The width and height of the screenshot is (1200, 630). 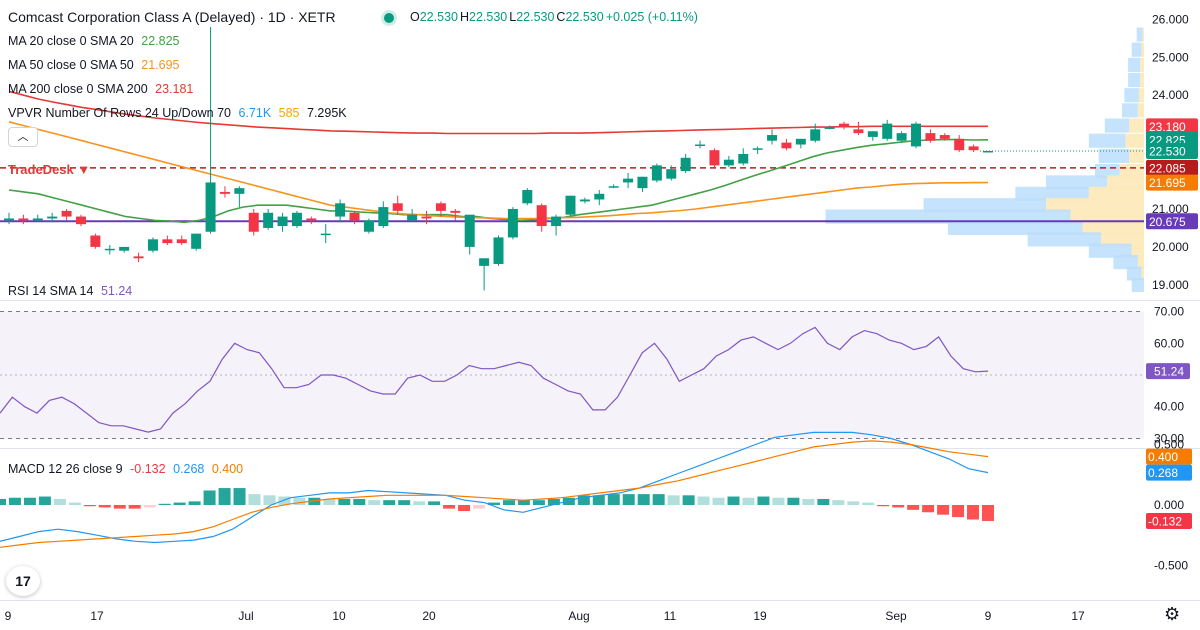 I want to click on ohlc-value: +0.025 (+0.11%), so click(x=651, y=17).